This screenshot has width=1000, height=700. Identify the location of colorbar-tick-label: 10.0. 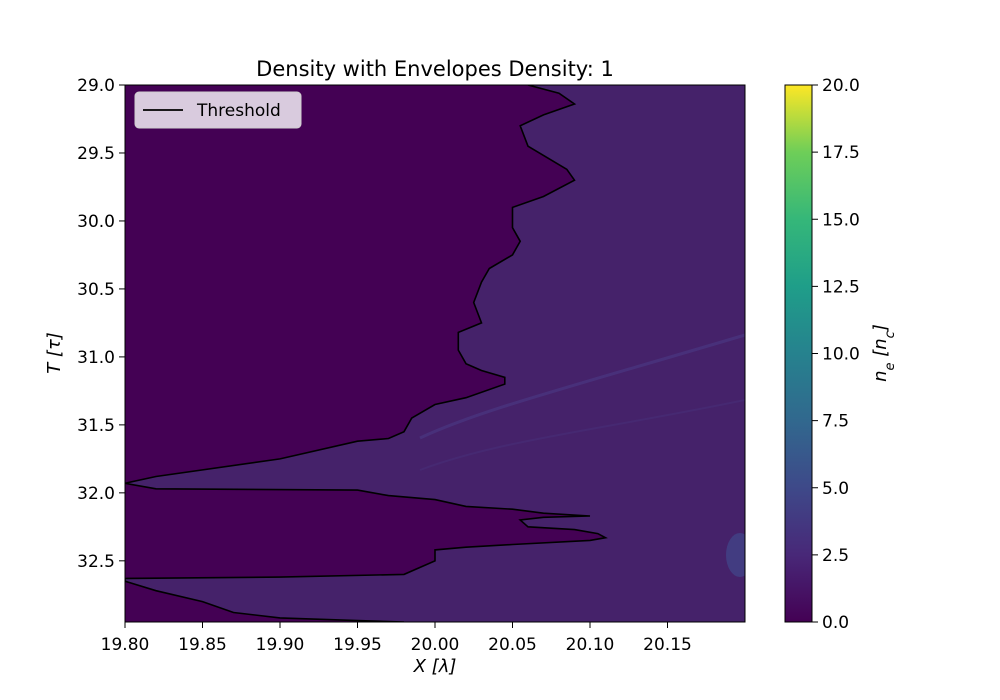
(841, 355).